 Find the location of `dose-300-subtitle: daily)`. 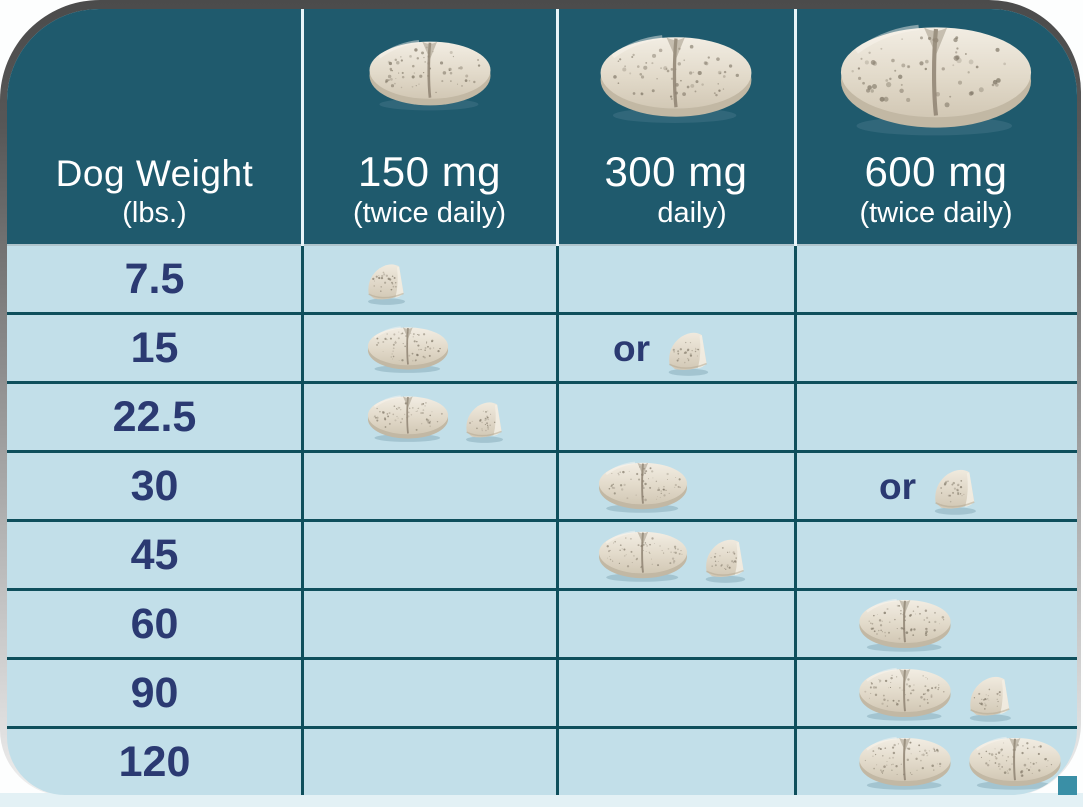

dose-300-subtitle: daily) is located at coordinates (692, 212).